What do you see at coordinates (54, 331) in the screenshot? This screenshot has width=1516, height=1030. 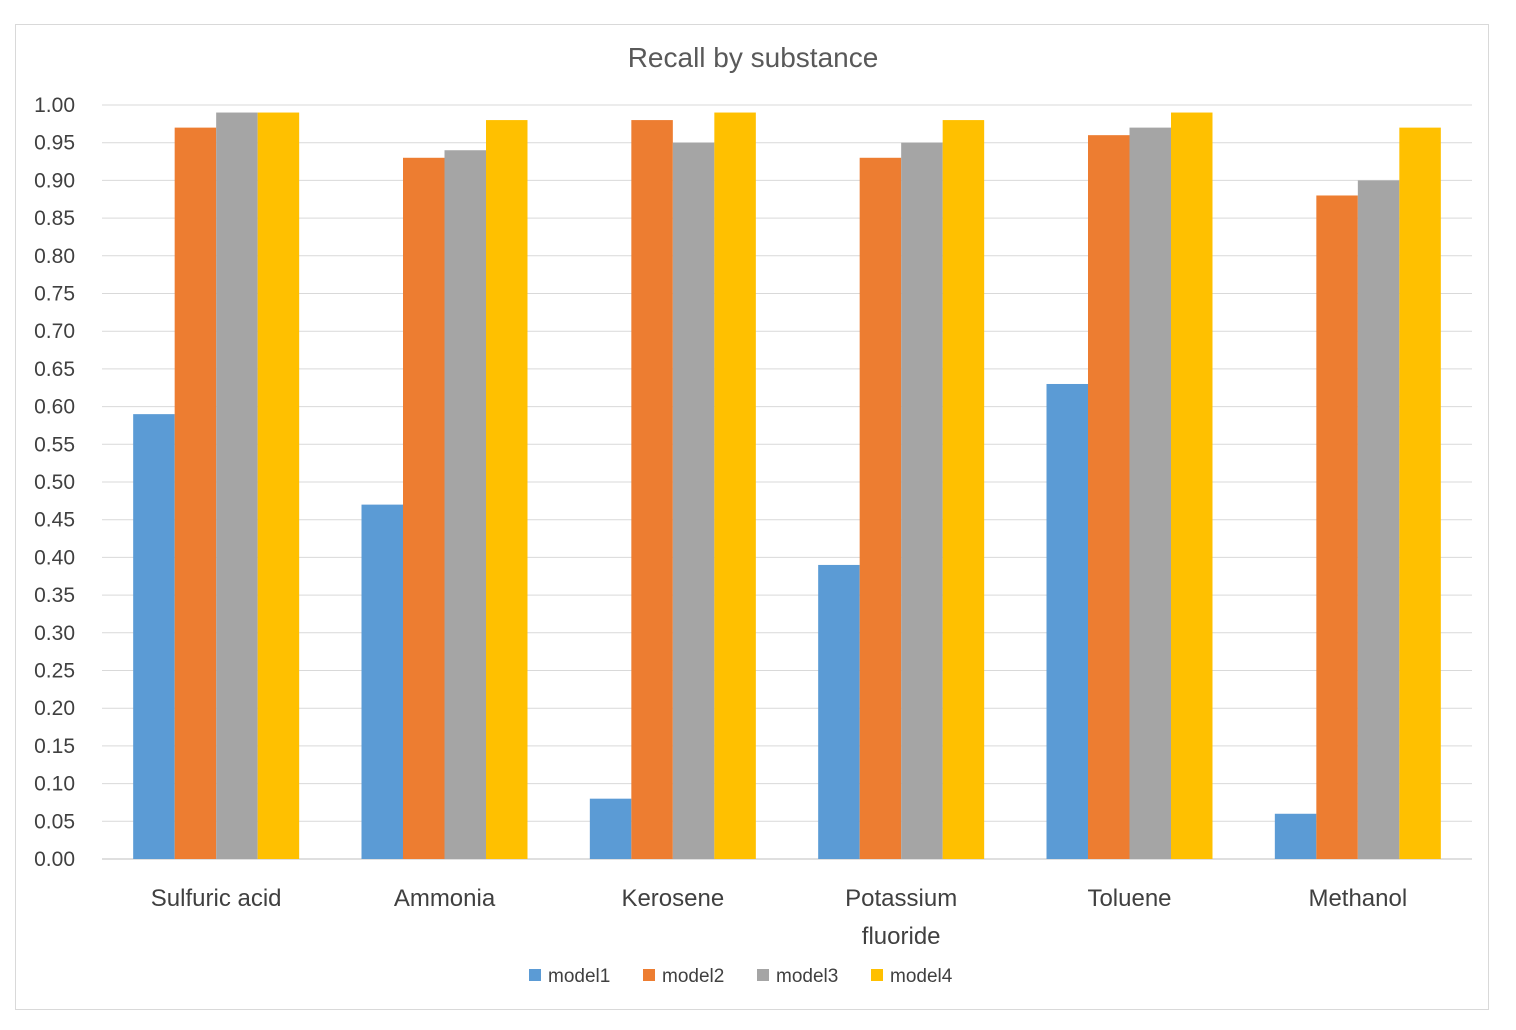 I see `y-tick-label: 0.70` at bounding box center [54, 331].